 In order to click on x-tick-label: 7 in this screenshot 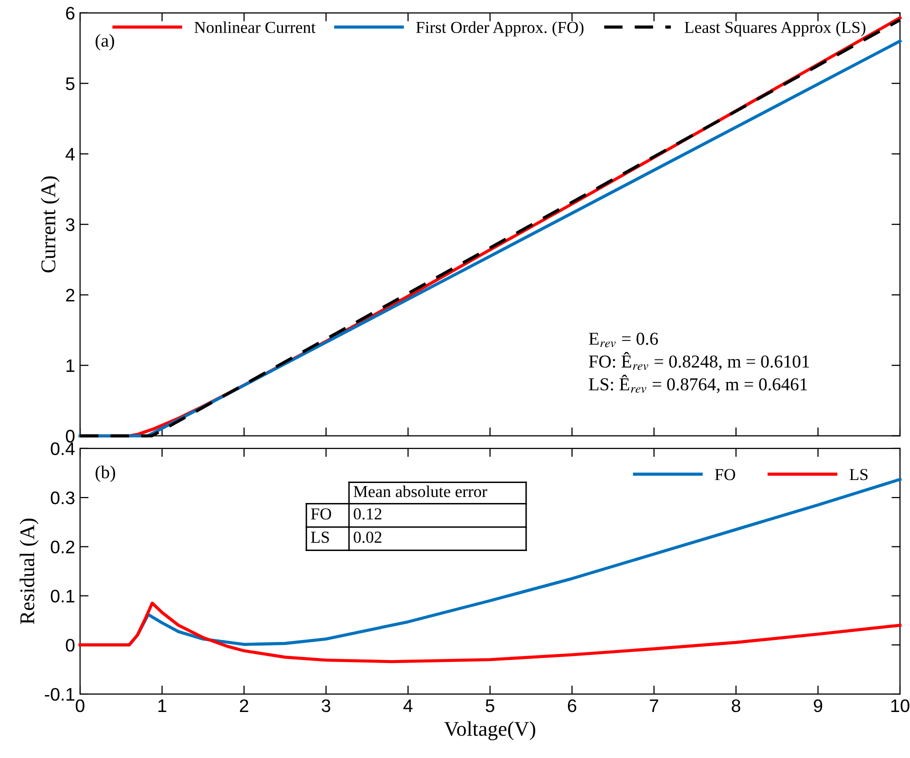, I will do `click(654, 706)`.